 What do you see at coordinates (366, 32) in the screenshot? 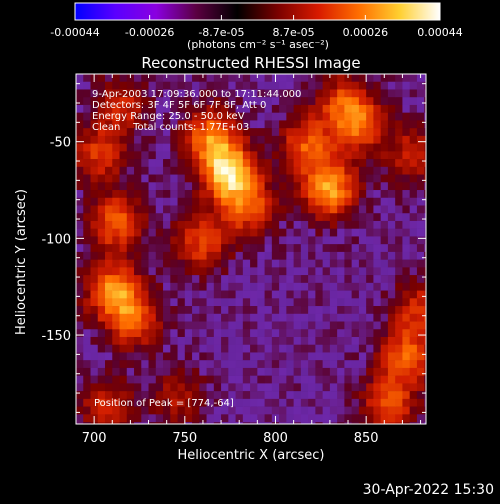
I see `colorbar-tick-label: 0.00026` at bounding box center [366, 32].